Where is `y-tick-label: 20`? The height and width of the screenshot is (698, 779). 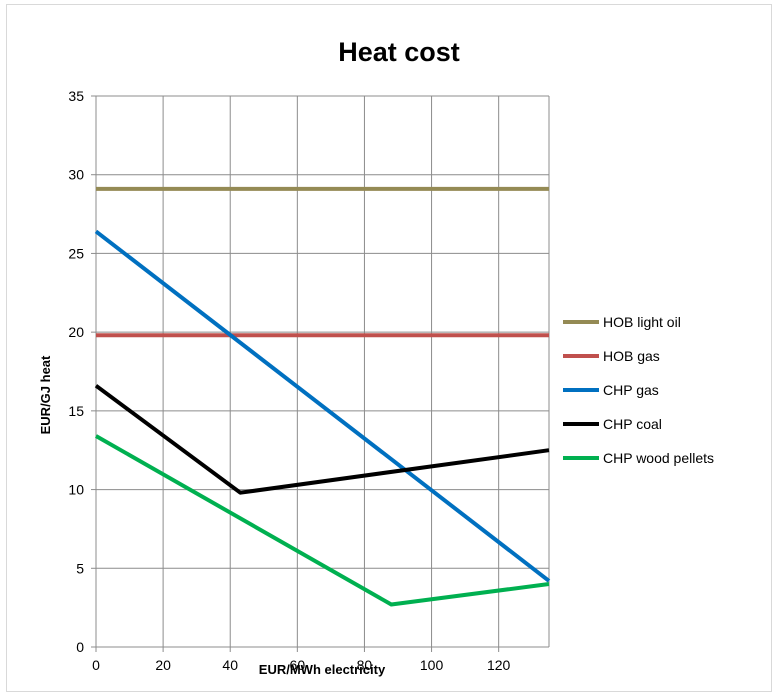
y-tick-label: 20 is located at coordinates (76, 332).